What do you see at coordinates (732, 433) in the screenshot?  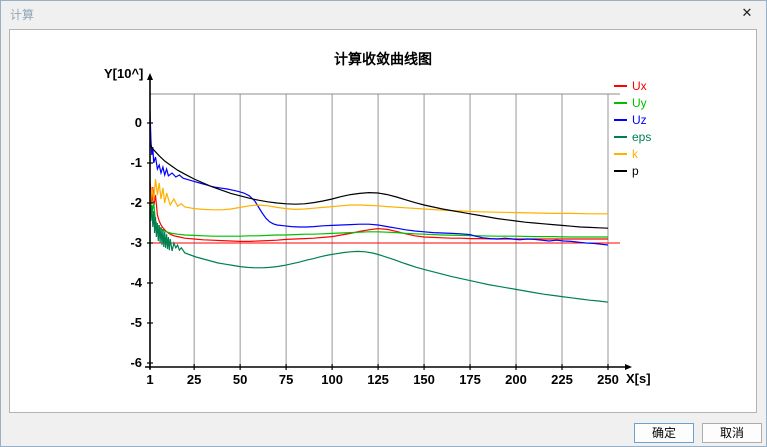 I see `cancel-button: 取消` at bounding box center [732, 433].